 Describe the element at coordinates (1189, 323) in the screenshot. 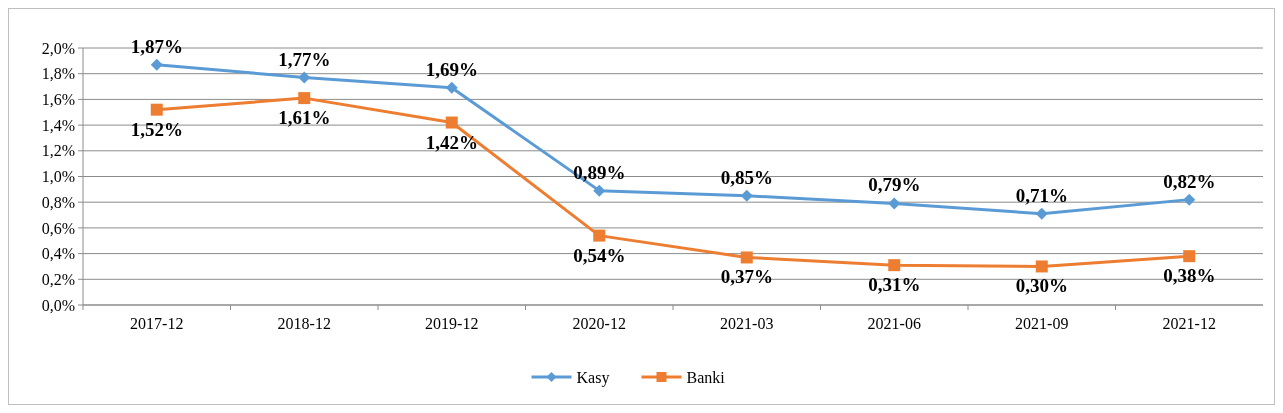

I see `x-tick-label: 2021-12` at that location.